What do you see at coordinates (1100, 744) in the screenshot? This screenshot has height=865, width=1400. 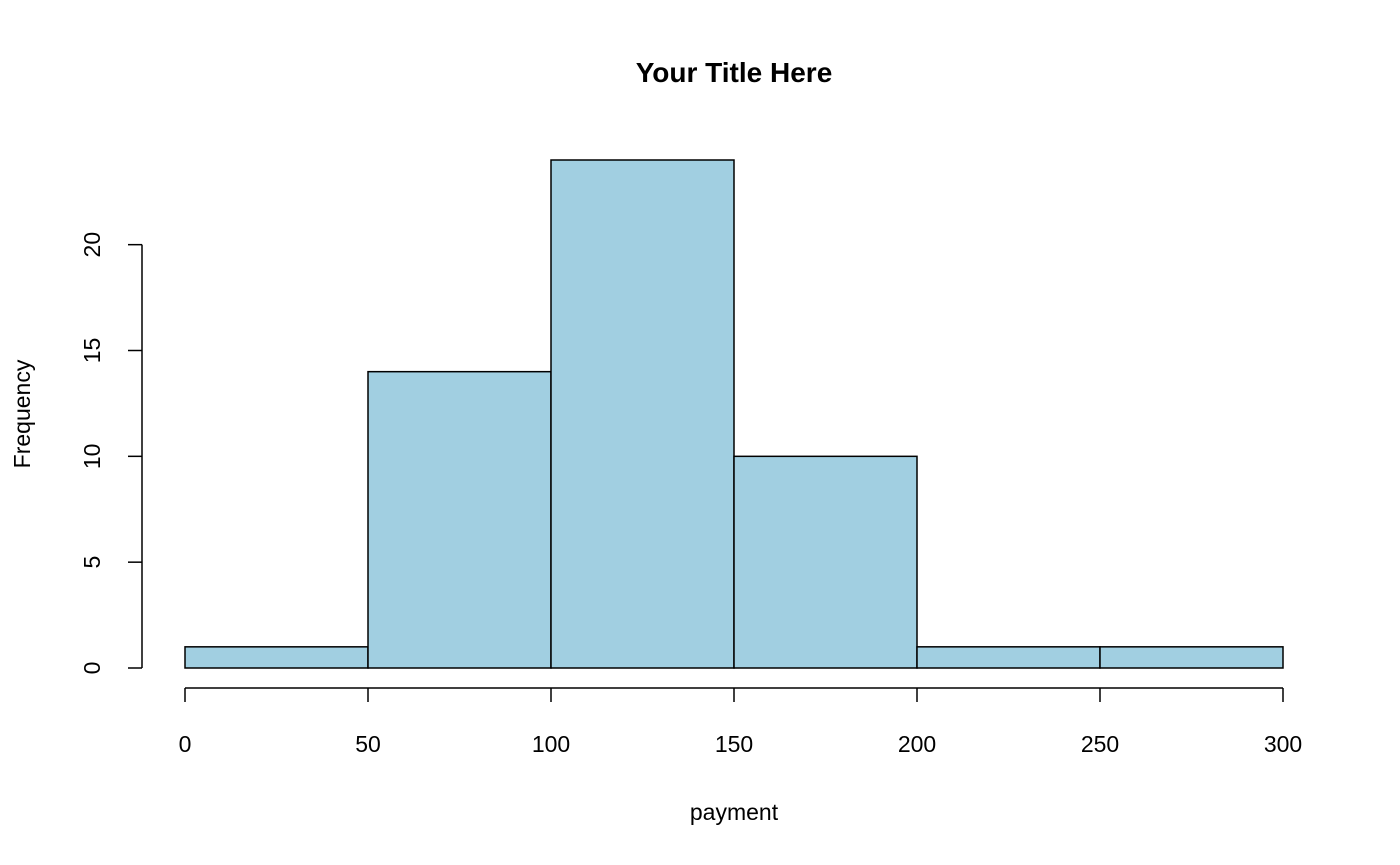 I see `x-tick-label: 250` at bounding box center [1100, 744].